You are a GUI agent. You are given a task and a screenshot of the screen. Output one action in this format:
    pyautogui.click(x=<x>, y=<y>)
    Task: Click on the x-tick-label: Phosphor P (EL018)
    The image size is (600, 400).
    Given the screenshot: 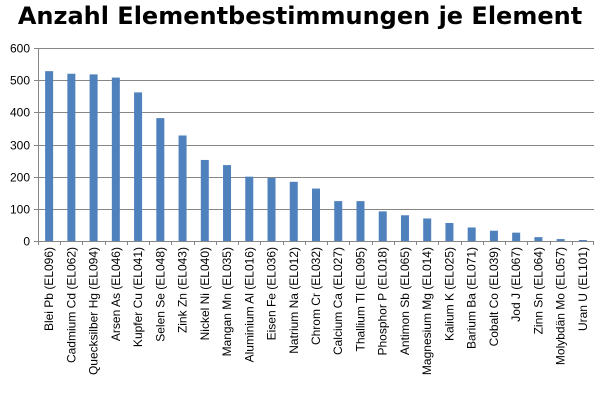 What is the action you would take?
    pyautogui.click(x=383, y=301)
    